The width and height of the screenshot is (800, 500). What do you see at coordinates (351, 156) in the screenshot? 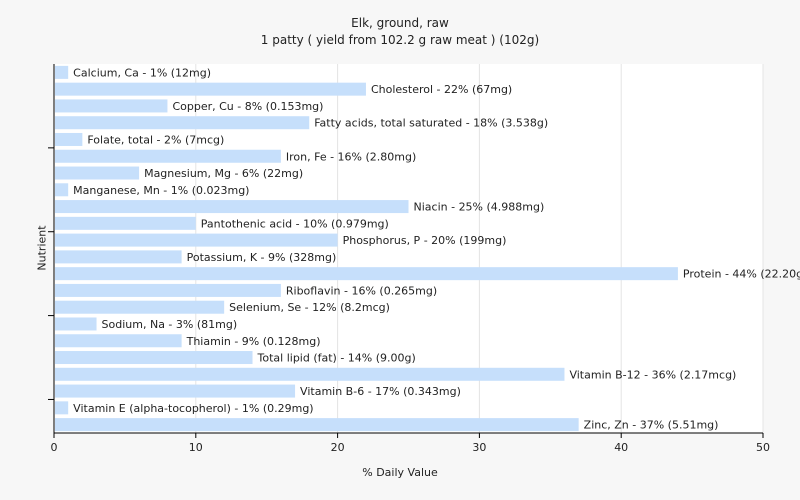
I see `bar-label: Iron, Fe - 16% (2.80mg)` at bounding box center [351, 156].